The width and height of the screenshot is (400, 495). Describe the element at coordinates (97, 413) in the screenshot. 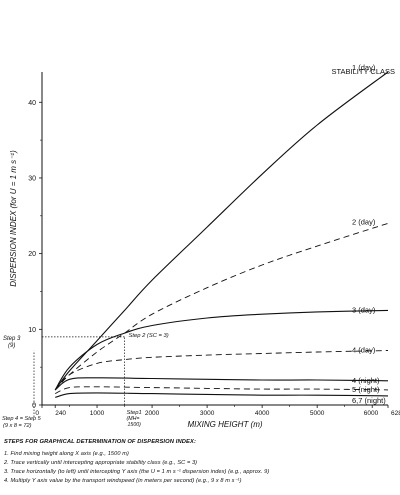

I see `x-tick-label: 1000` at that location.